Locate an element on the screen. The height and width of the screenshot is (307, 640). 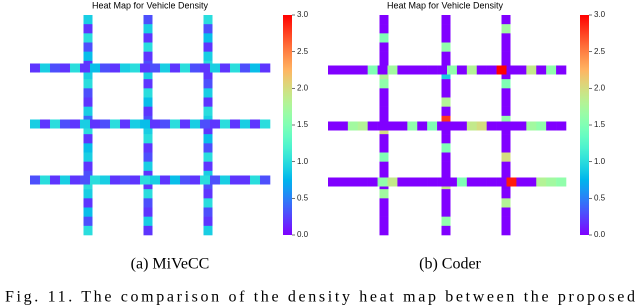
subfigure-caption: (b) Coder is located at coordinates (450, 264).